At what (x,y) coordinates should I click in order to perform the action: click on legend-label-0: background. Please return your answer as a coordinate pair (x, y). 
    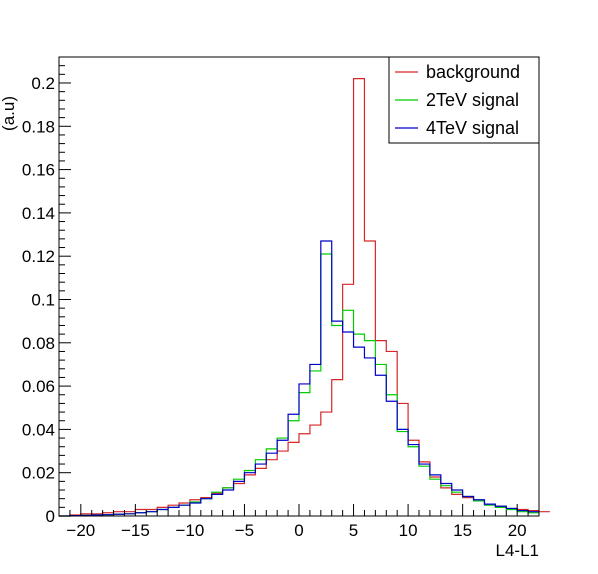
    Looking at the image, I should click on (473, 72).